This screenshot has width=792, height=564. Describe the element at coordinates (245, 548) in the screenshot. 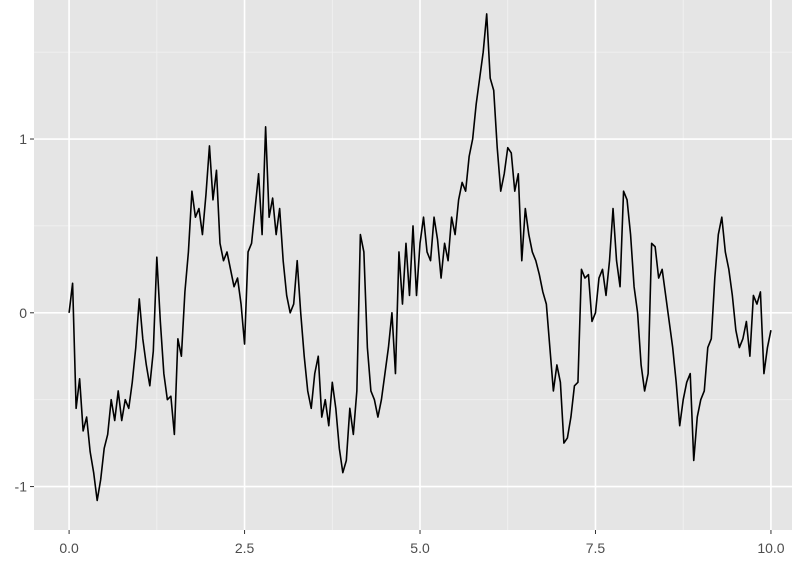

I see `x-tick-label-1: 2.5` at that location.